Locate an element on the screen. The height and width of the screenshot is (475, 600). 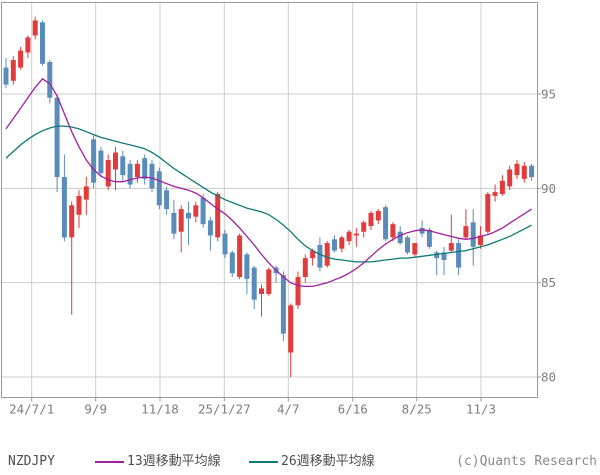
x-axis-label: 11/18 is located at coordinates (160, 409).